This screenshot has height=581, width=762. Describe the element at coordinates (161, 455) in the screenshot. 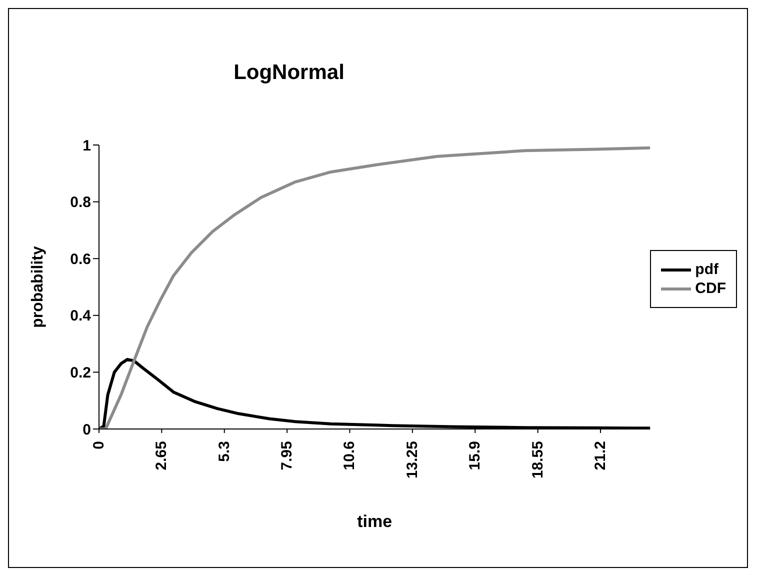

I see `x-tick-label: 2.65` at that location.